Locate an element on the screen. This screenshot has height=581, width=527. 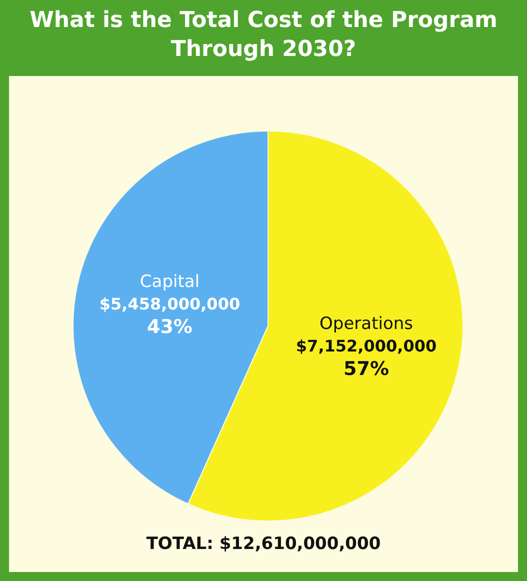
text: TOTAL: $12,610,000,000 is located at coordinates (263, 544).